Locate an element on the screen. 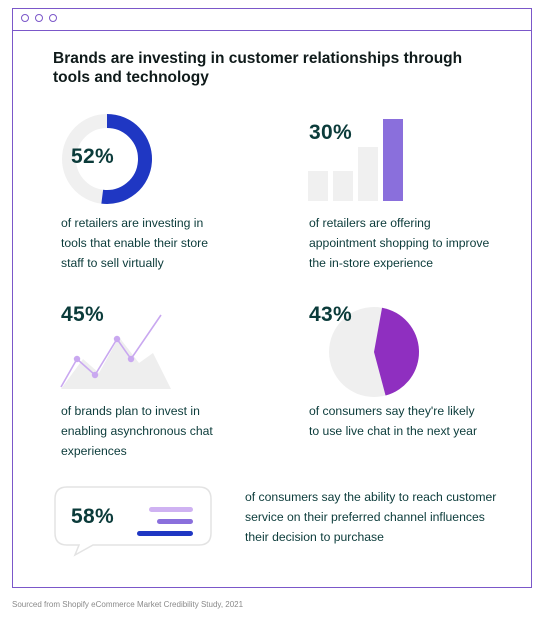  pie-slice is located at coordinates (396, 351).